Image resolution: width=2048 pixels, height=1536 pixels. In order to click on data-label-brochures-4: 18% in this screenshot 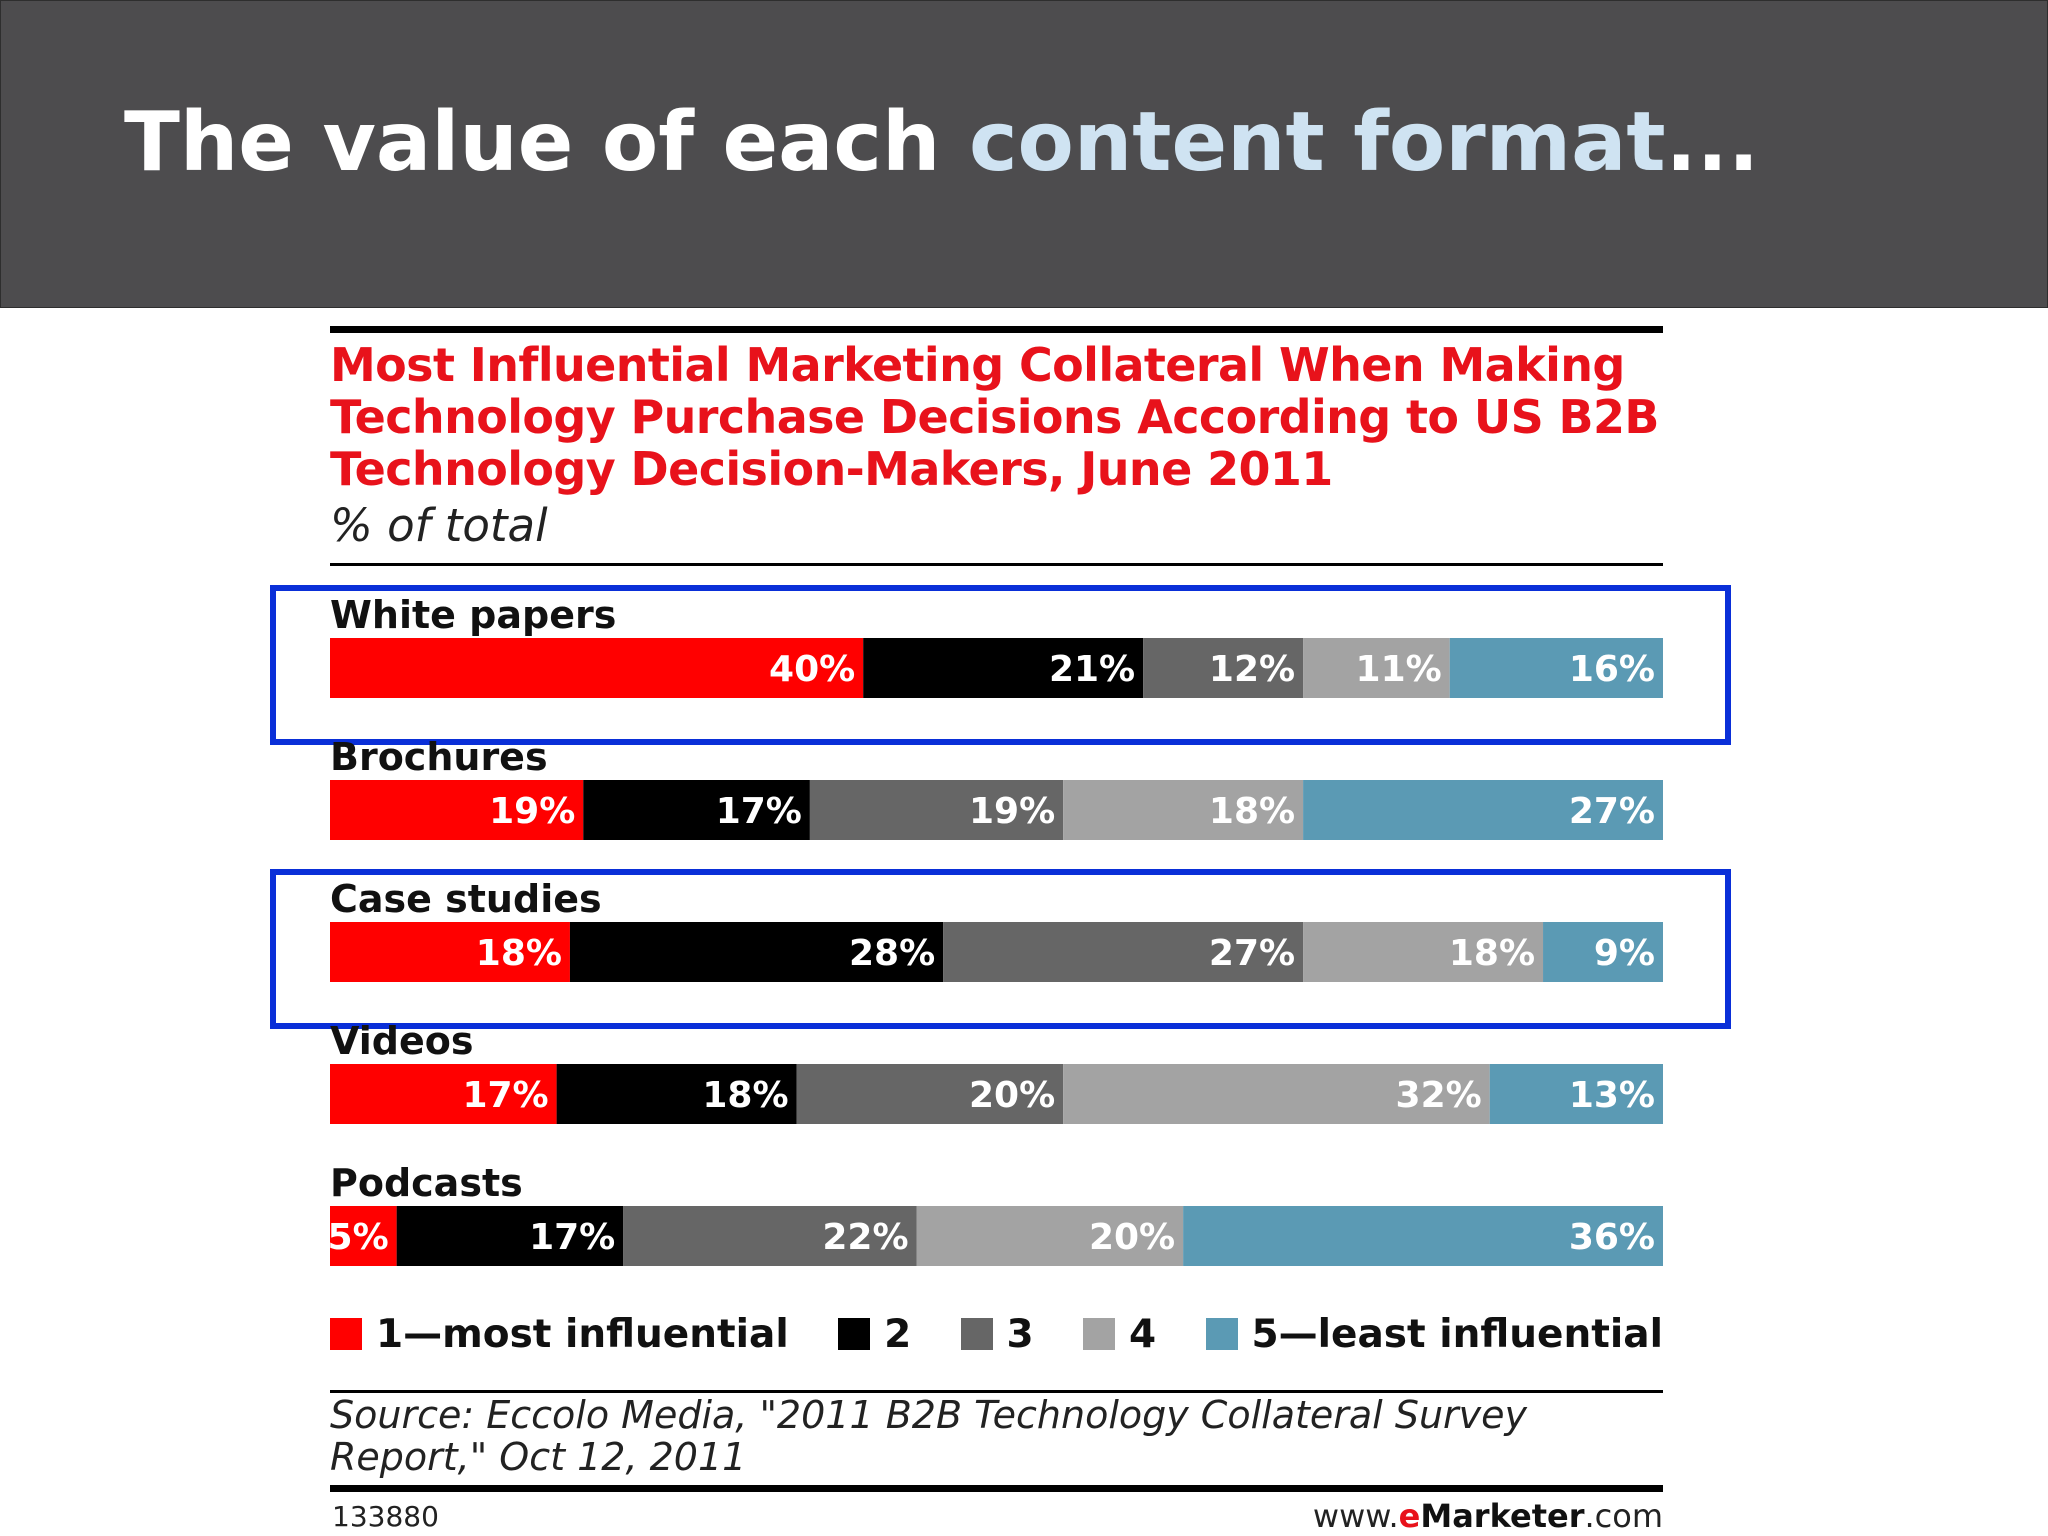, I will do `click(1252, 811)`.